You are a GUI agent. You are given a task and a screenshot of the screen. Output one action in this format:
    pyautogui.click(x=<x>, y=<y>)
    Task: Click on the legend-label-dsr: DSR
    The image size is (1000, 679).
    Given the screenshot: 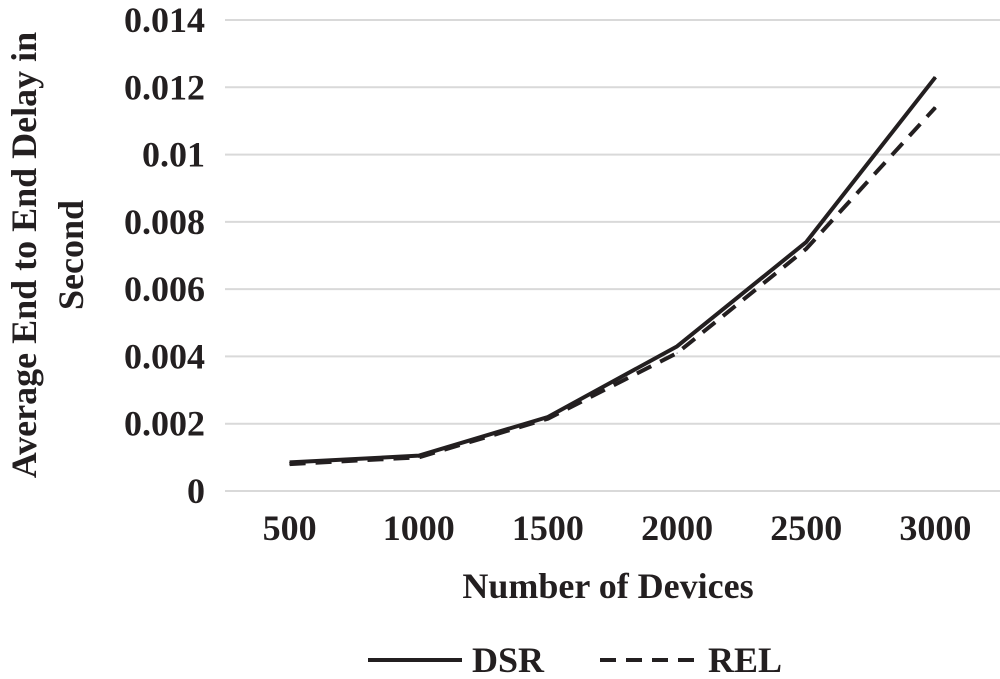 What is the action you would take?
    pyautogui.click(x=508, y=659)
    